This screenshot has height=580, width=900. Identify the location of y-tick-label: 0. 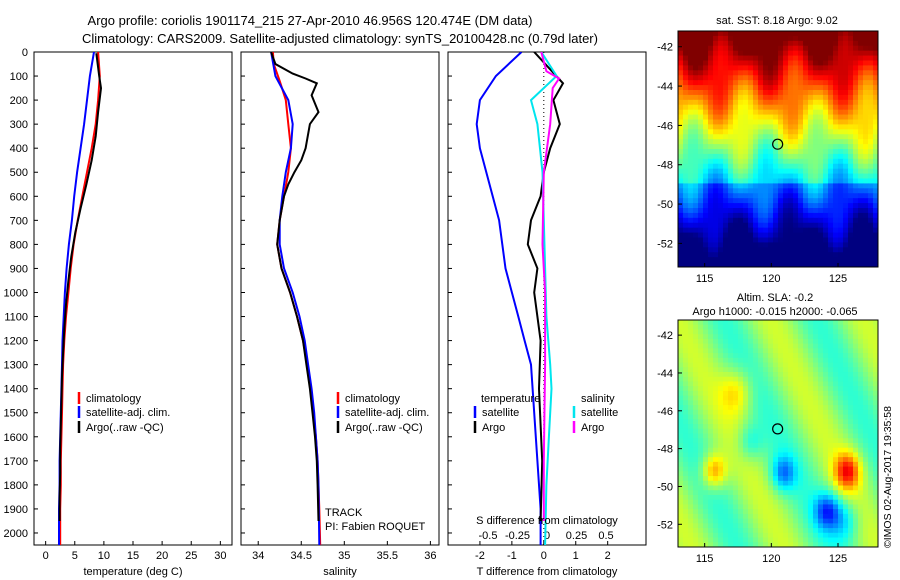
(25, 53).